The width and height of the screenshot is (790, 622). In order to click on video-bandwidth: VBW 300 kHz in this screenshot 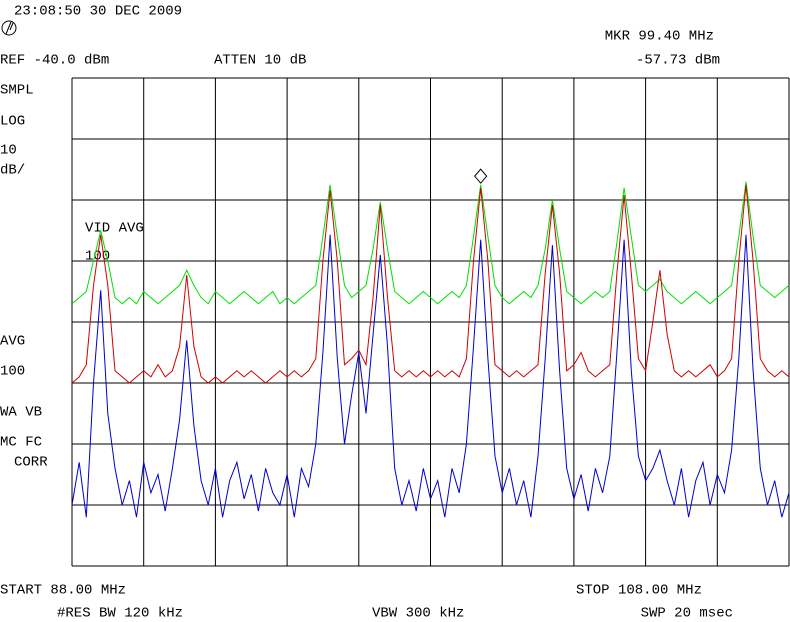, I will do `click(418, 614)`.